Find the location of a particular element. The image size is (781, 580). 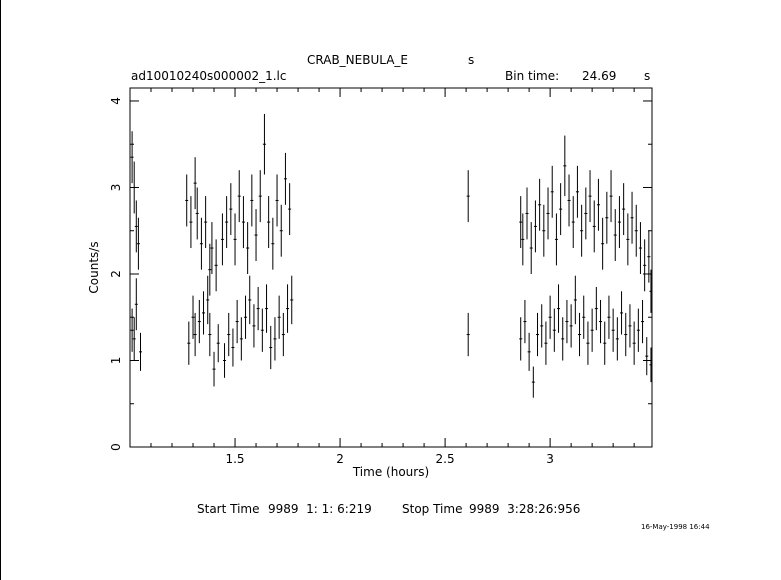

bin-time-label: Bin time: is located at coordinates (532, 76).